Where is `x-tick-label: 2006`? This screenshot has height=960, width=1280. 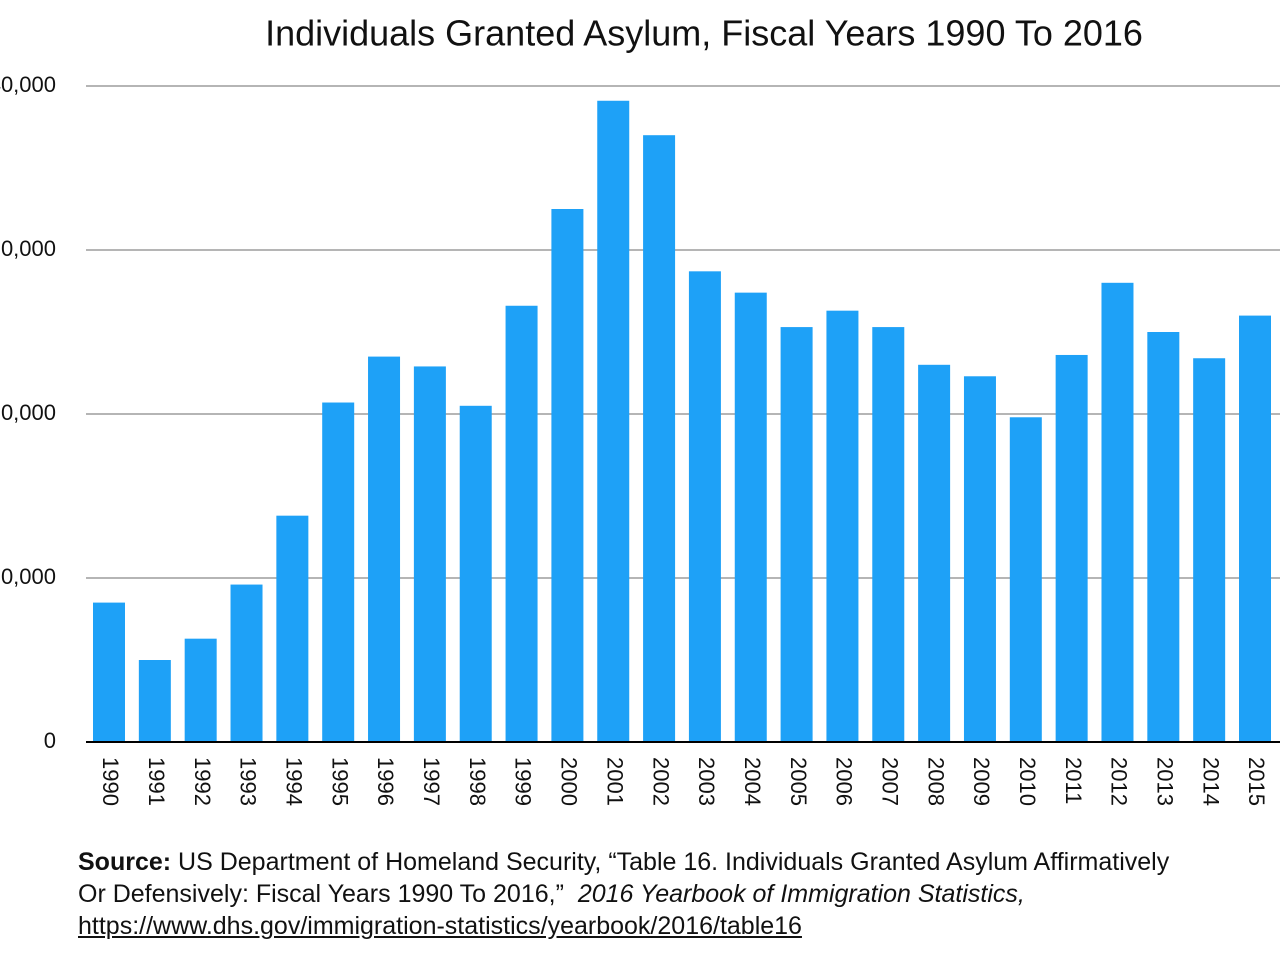 x-tick-label: 2006 is located at coordinates (844, 781).